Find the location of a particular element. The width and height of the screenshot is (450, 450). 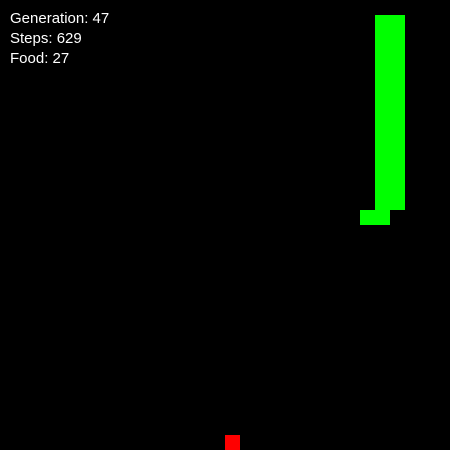

food-pellet is located at coordinates (232, 442).